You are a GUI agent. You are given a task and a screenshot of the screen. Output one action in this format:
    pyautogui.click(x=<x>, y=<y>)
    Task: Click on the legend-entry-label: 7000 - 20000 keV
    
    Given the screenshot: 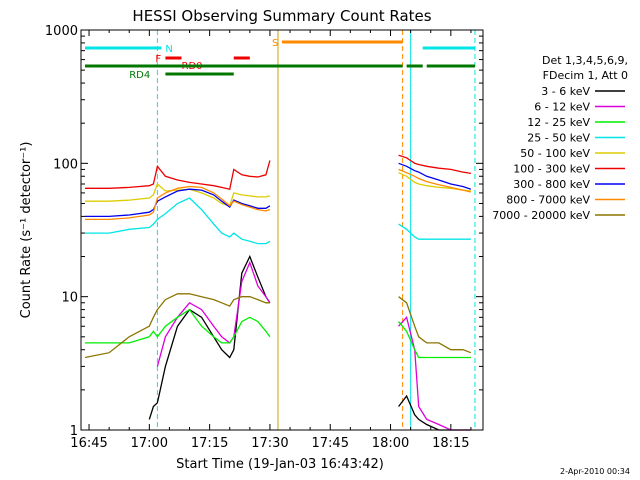 What is the action you would take?
    pyautogui.click(x=541, y=215)
    